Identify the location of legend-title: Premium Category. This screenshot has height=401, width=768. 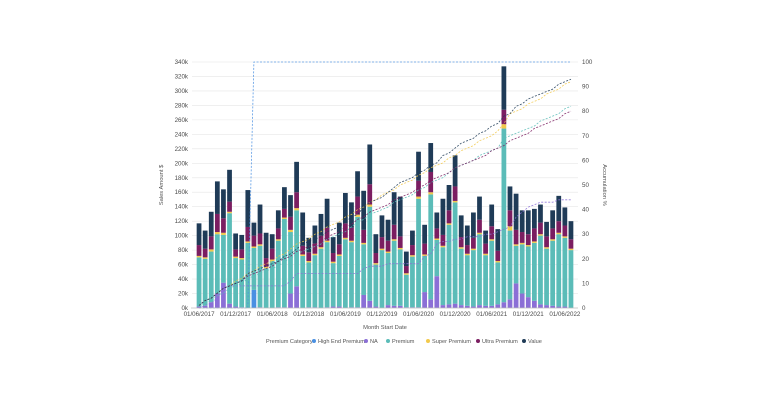
(289, 342).